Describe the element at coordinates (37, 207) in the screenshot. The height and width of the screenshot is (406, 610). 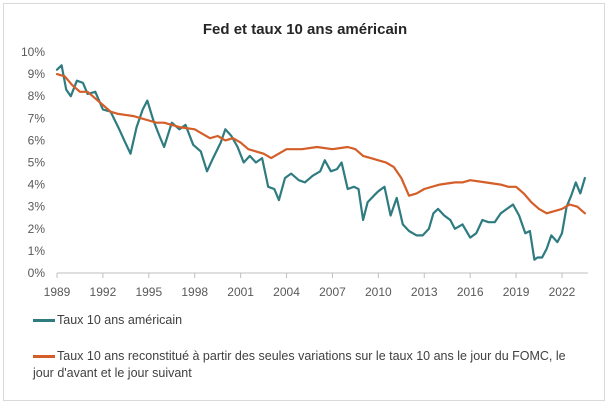
I see `y-tick-label: 3%` at that location.